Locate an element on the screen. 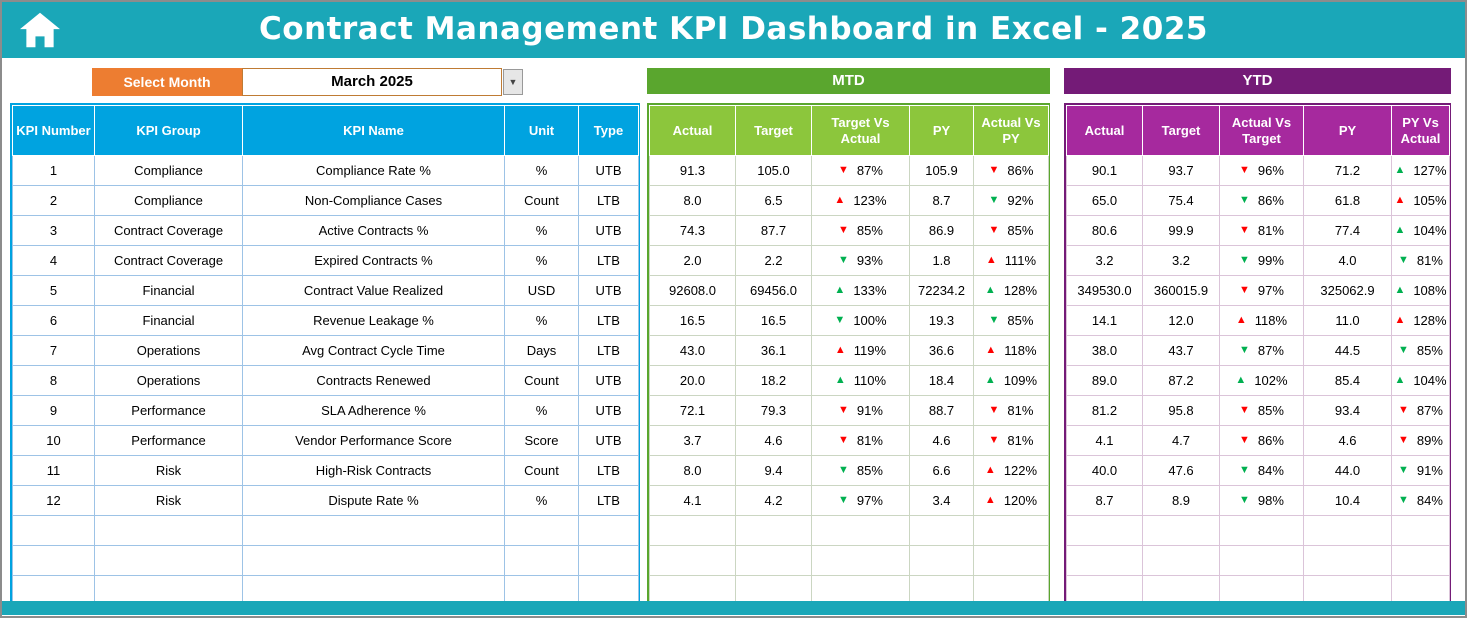 The width and height of the screenshot is (1467, 618). kpi-name-cell: Compliance Rate % is located at coordinates (373, 170).